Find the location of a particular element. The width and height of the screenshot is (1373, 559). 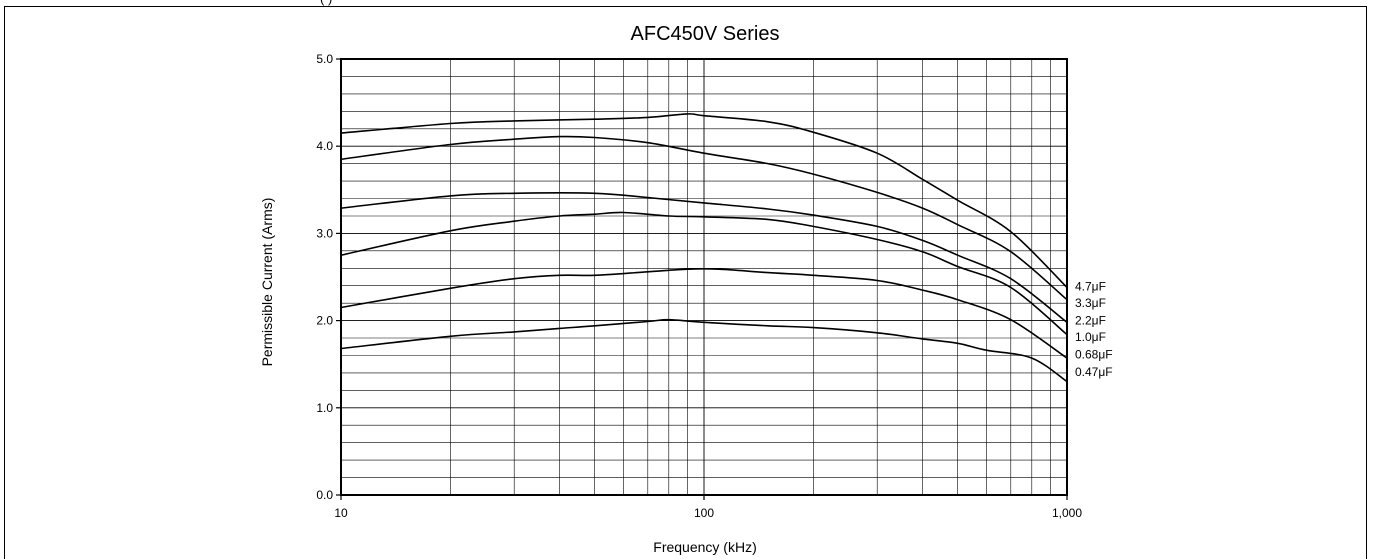

series-label: 1.0μF is located at coordinates (1090, 337).